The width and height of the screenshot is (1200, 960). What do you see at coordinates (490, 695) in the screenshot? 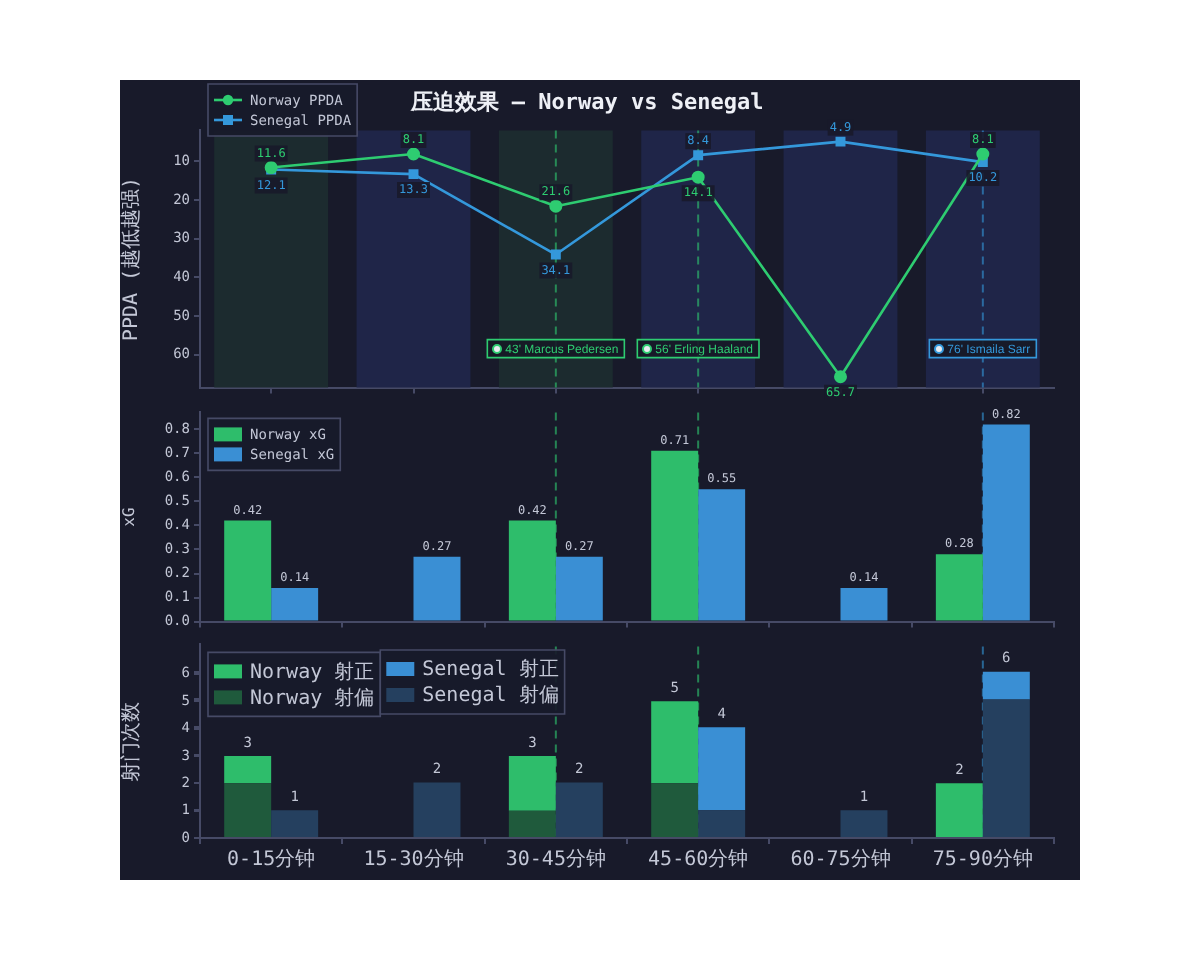
I see `legend-label: Senegal 射偏` at bounding box center [490, 695].